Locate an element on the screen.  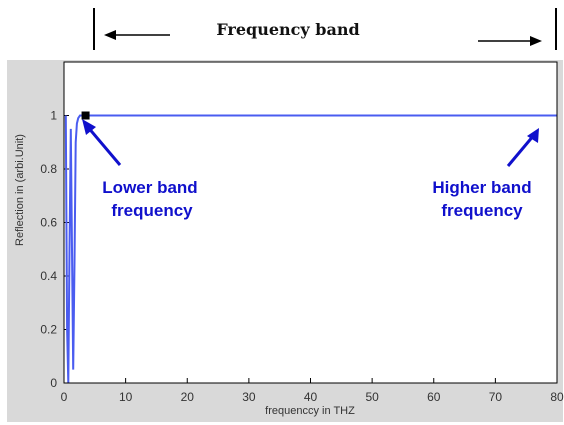
x-axis-label: frequenccy in THZ is located at coordinates (310, 411).